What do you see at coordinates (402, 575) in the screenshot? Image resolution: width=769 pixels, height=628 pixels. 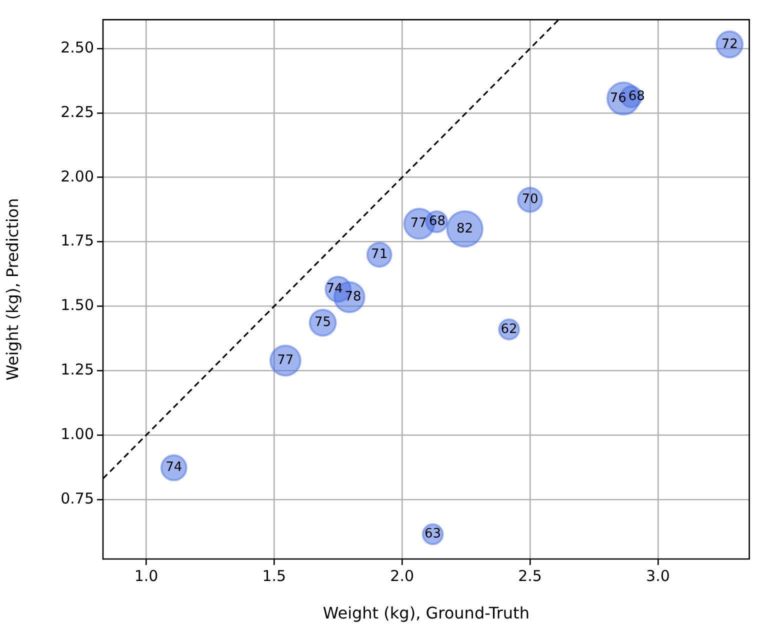 I see `x-tick-label: 2.0` at bounding box center [402, 575].